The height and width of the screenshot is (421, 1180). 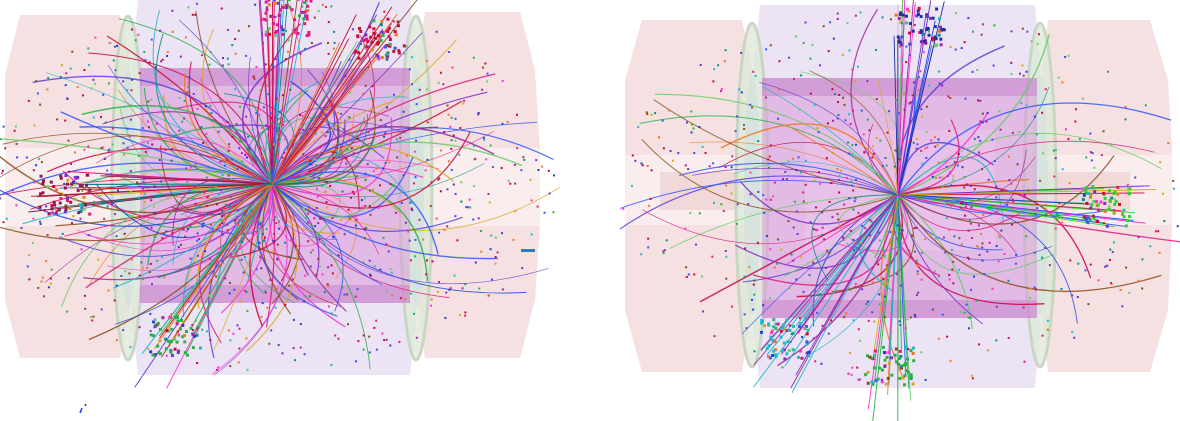 I want to click on jet-track, so click(x=832, y=275).